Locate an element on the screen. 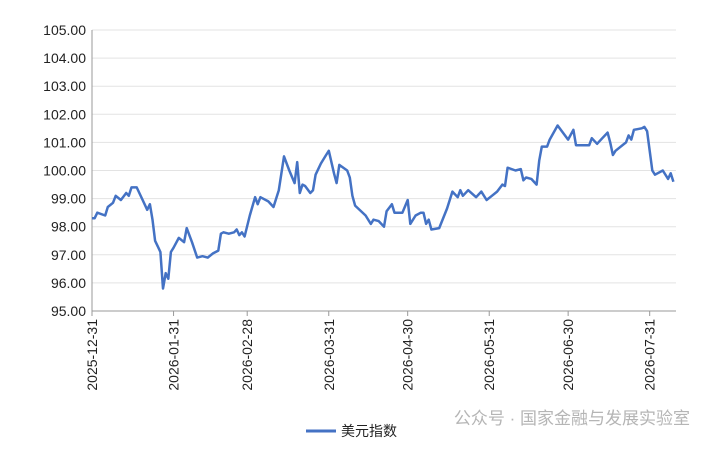 The width and height of the screenshot is (713, 453). y-tick-label: 99.00 is located at coordinates (68, 199).